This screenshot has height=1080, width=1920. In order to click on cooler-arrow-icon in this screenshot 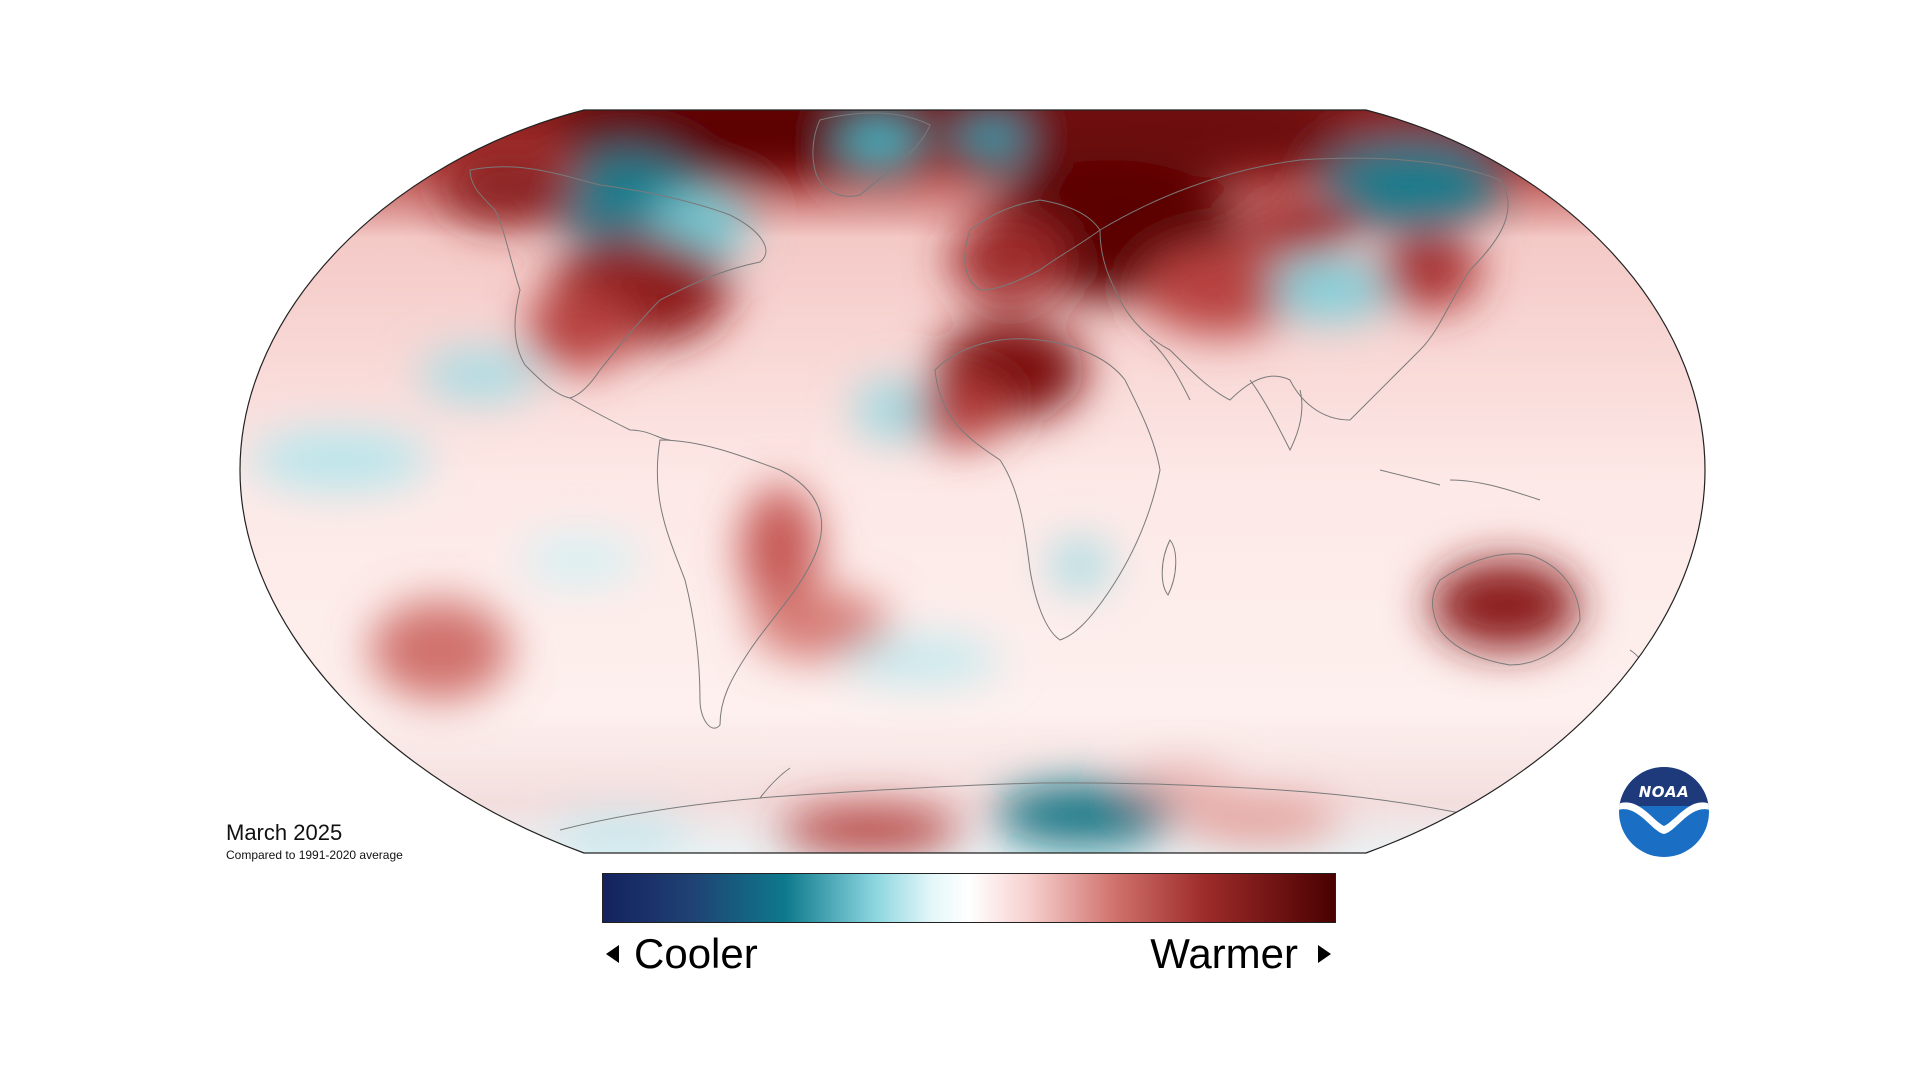, I will do `click(612, 954)`.